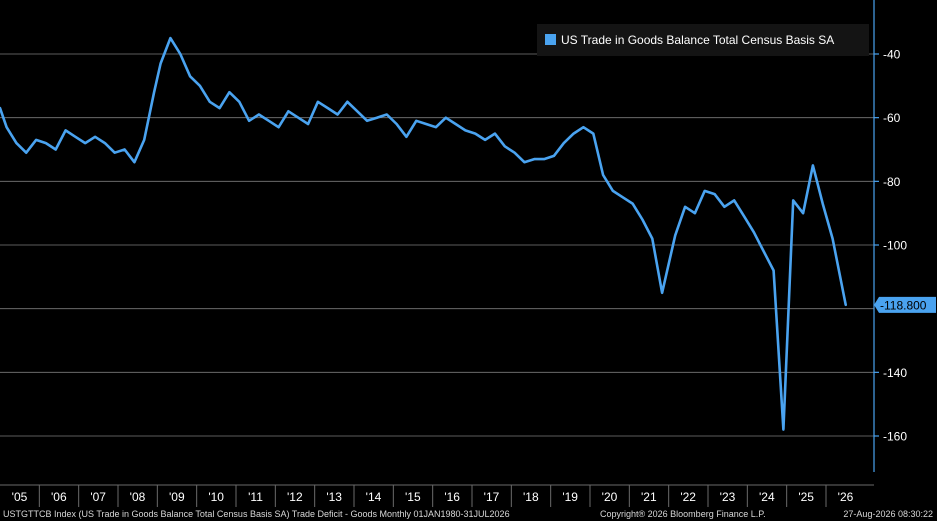 Image resolution: width=937 pixels, height=521 pixels. I want to click on x-tick-label: '11, so click(255, 497).